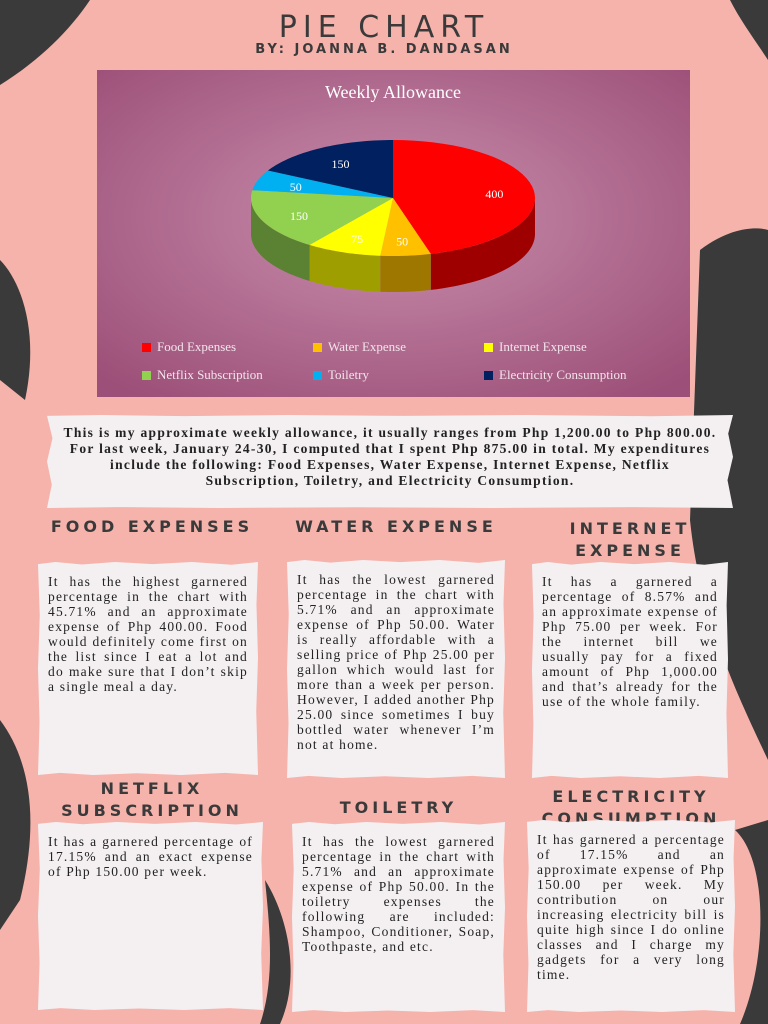 The image size is (768, 1024). What do you see at coordinates (357, 239) in the screenshot?
I see `data-label: 75` at bounding box center [357, 239].